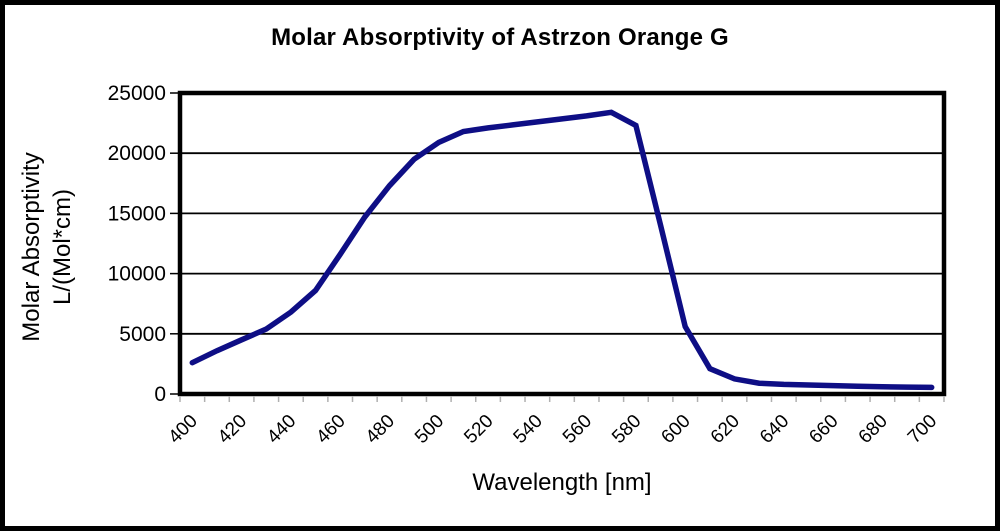  I want to click on x-tick-label: 460, so click(330, 429).